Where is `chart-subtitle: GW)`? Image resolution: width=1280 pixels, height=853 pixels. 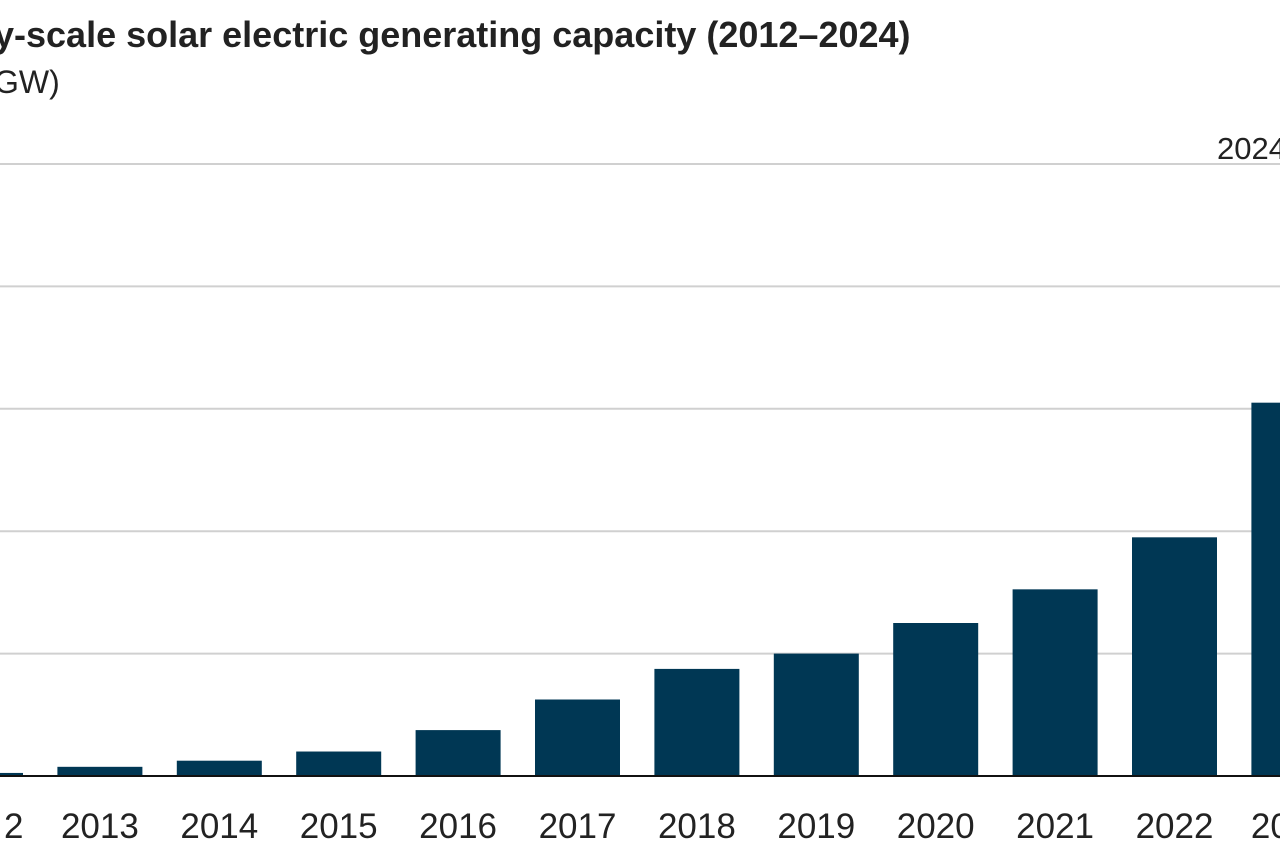
chart-subtitle: GW) is located at coordinates (30, 82).